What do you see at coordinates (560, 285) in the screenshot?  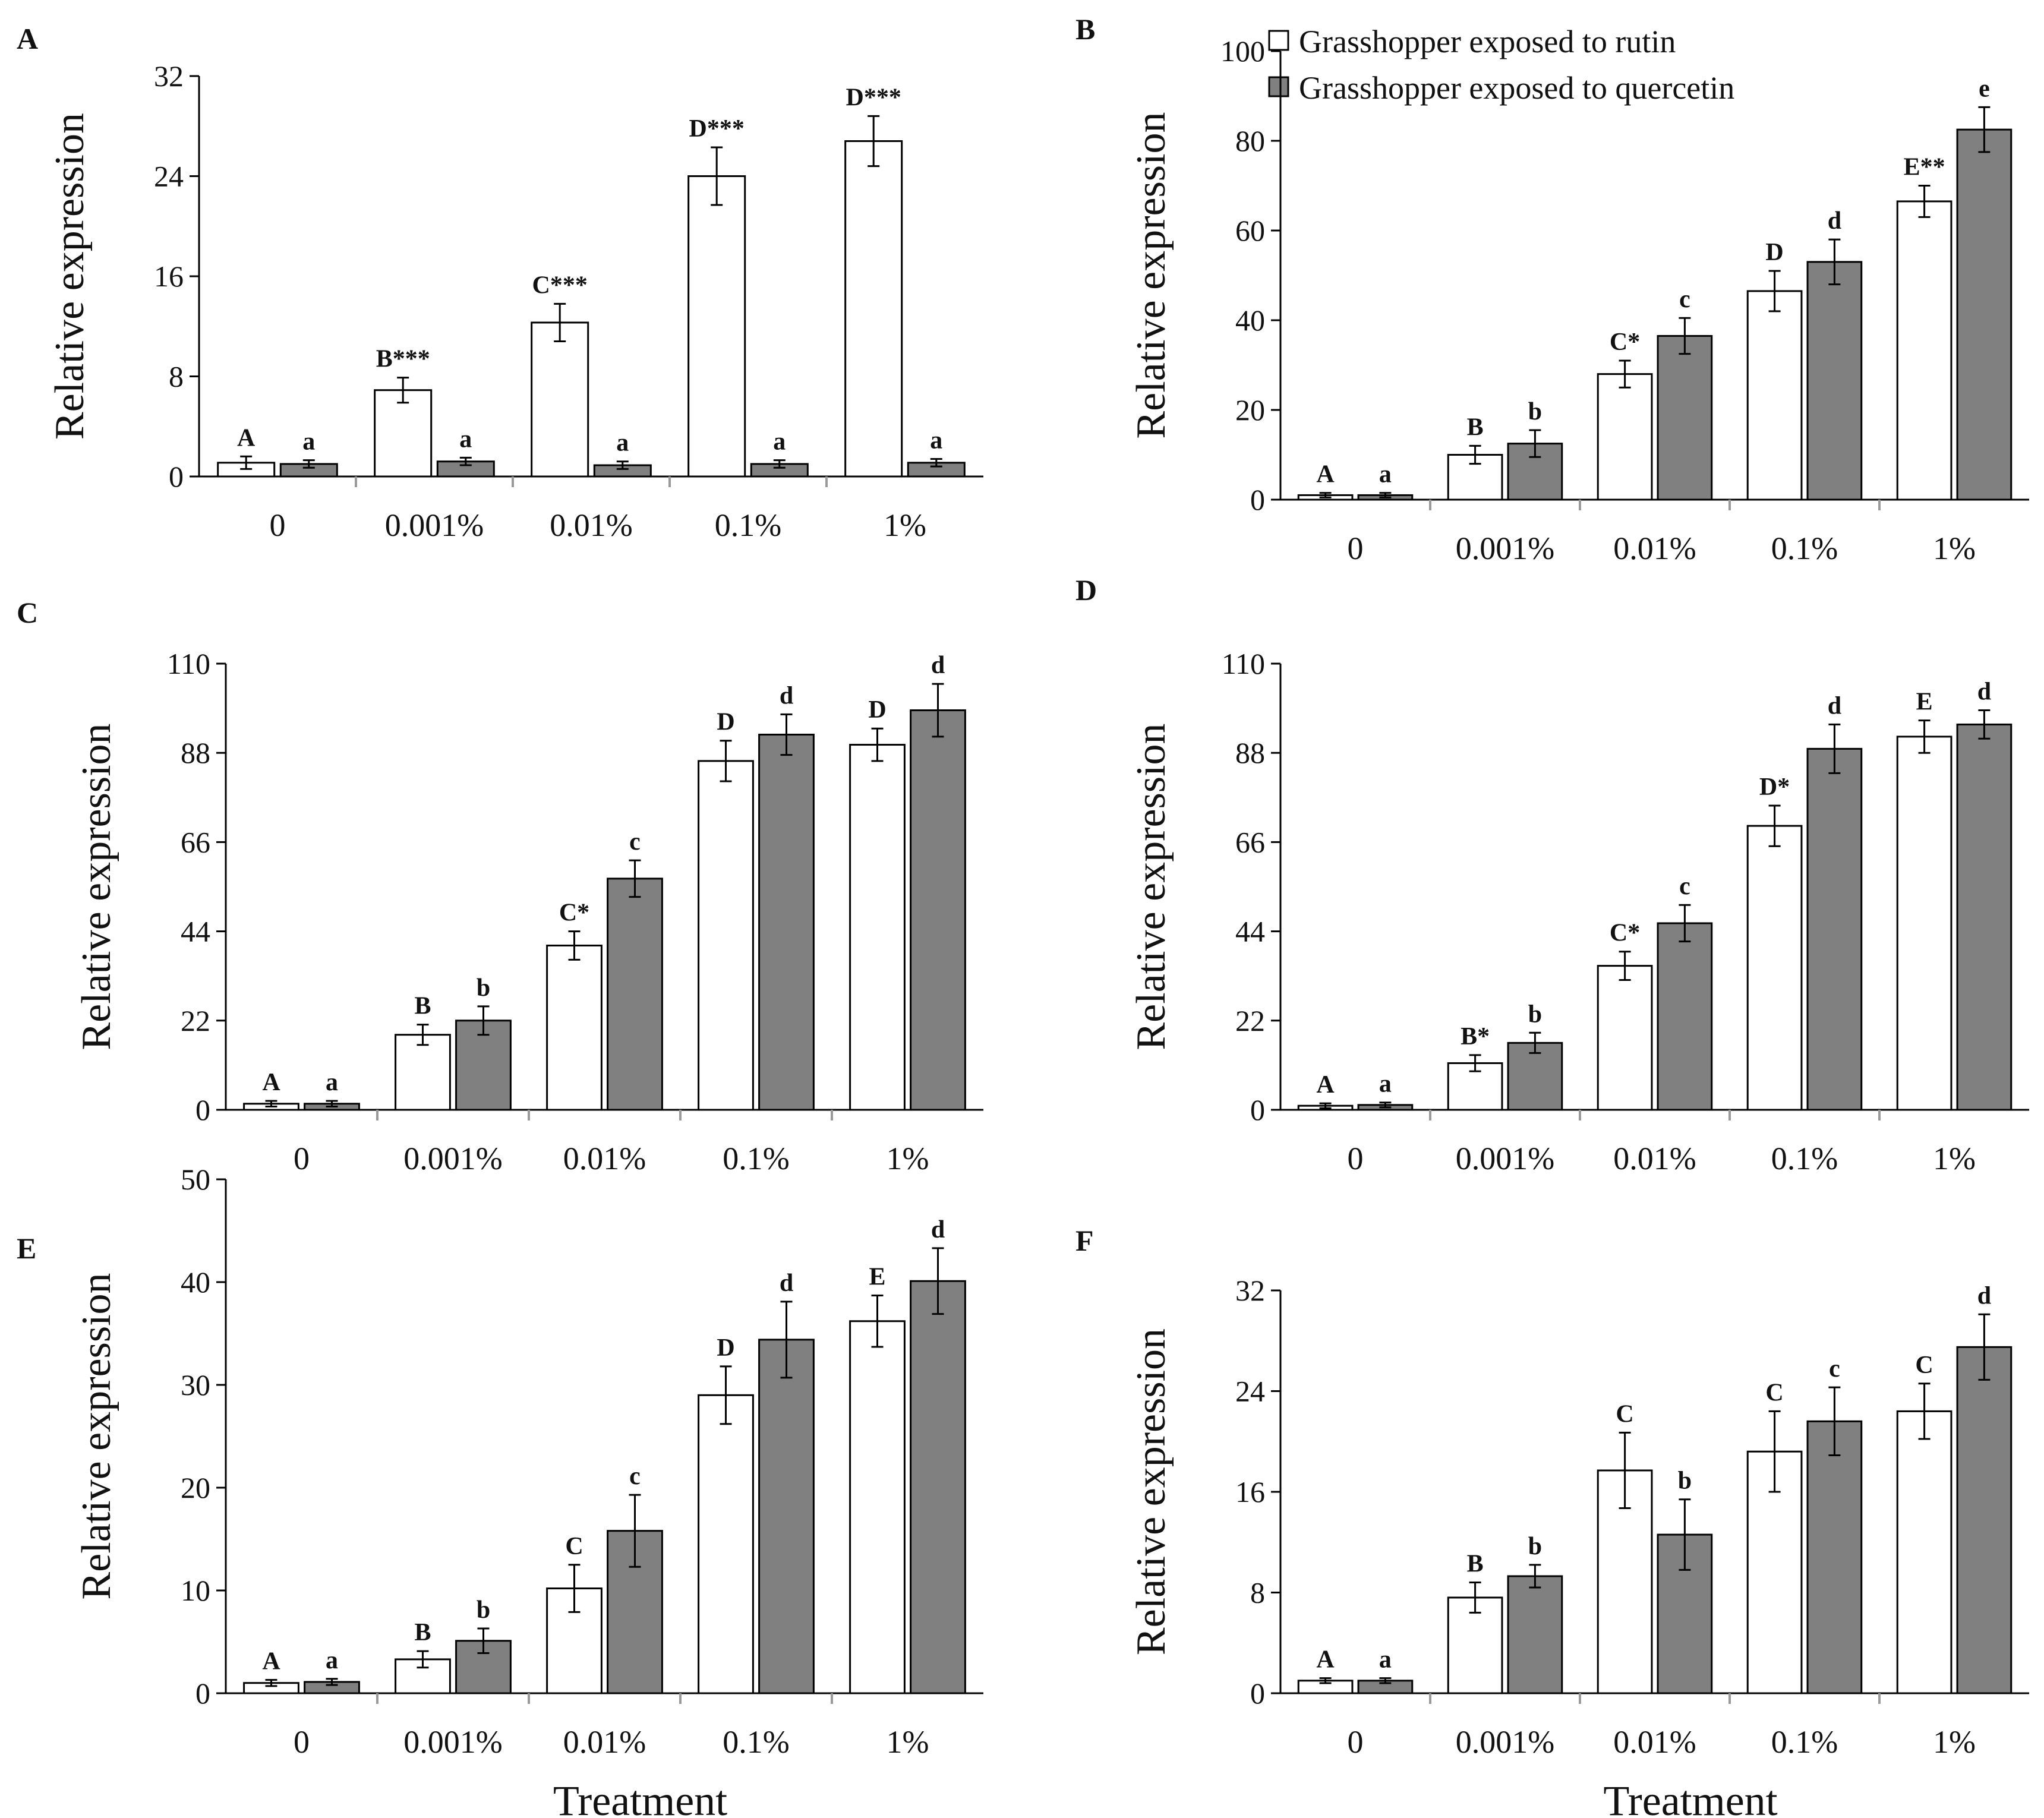 I see `significance-label-rutin: C***` at bounding box center [560, 285].